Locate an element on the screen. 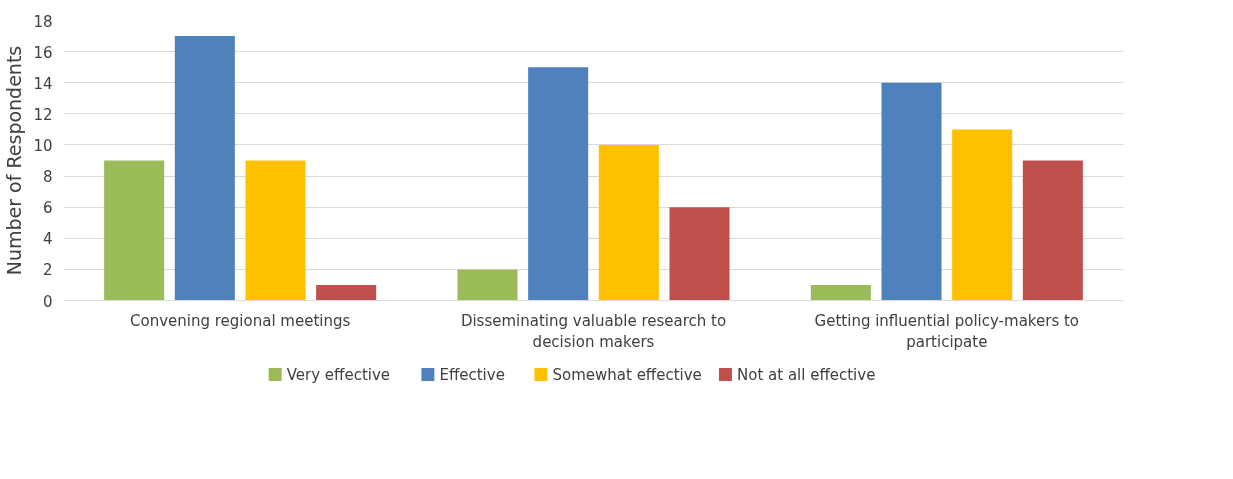  legend-label: Not at all effective is located at coordinates (806, 374).